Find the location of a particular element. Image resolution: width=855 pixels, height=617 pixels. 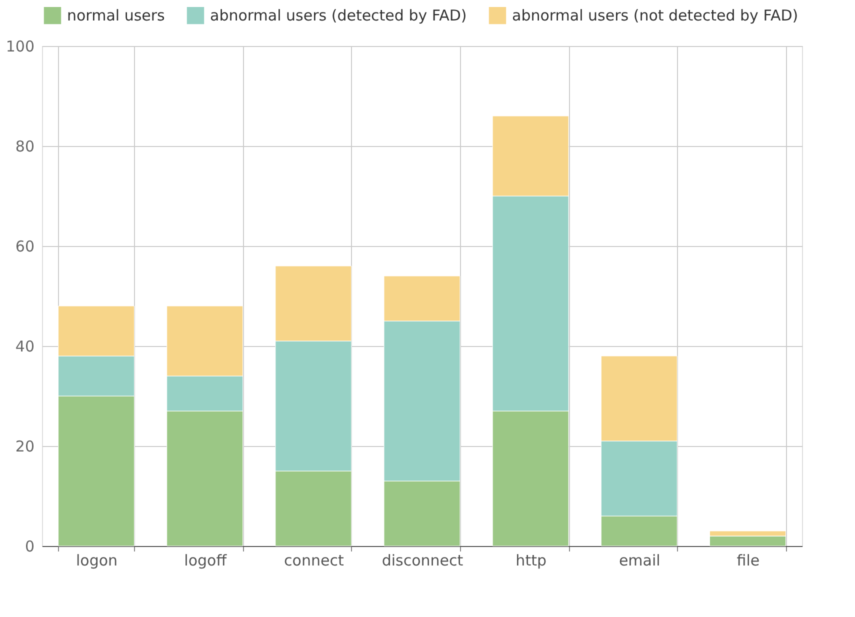

y-tick-label: 0 is located at coordinates (29, 547).